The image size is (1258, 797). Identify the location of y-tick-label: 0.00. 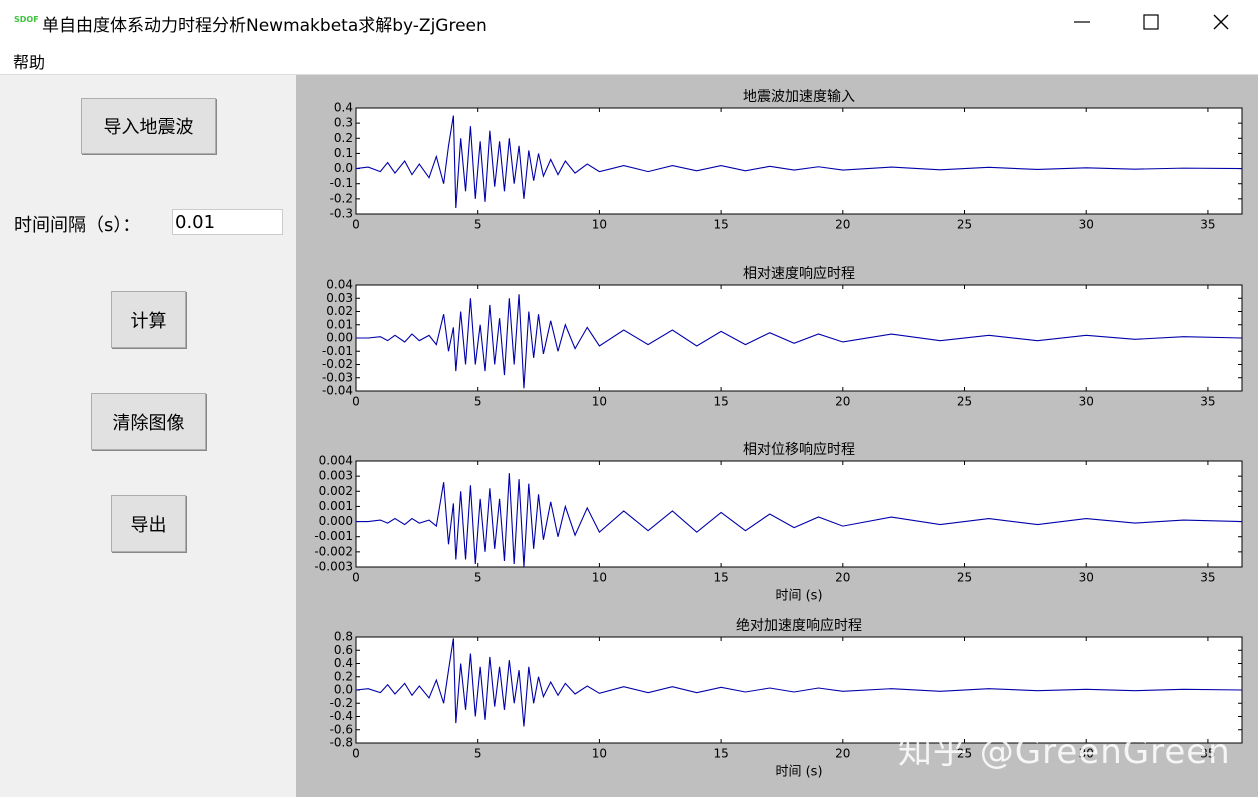
(339, 338).